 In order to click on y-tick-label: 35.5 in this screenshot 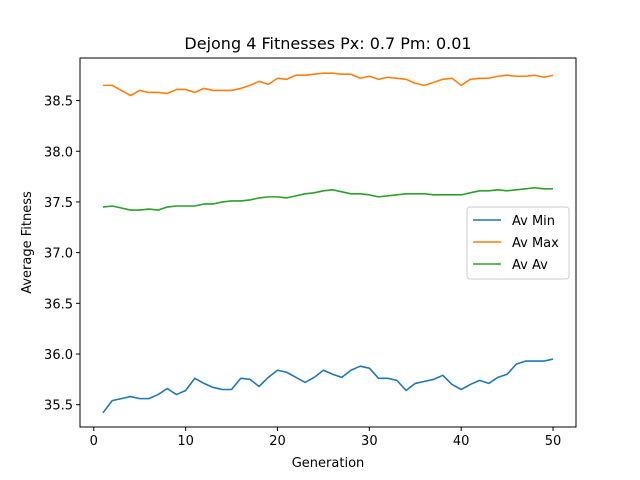, I will do `click(58, 406)`.